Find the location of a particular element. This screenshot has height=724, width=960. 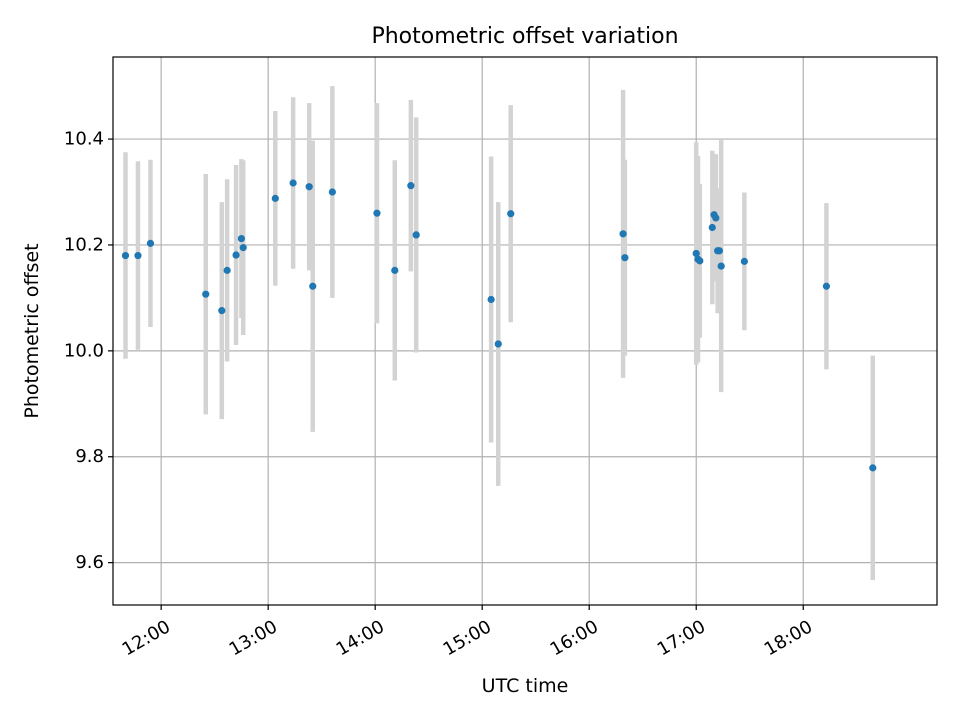

y-tick-label: 10.4 is located at coordinates (84, 139).